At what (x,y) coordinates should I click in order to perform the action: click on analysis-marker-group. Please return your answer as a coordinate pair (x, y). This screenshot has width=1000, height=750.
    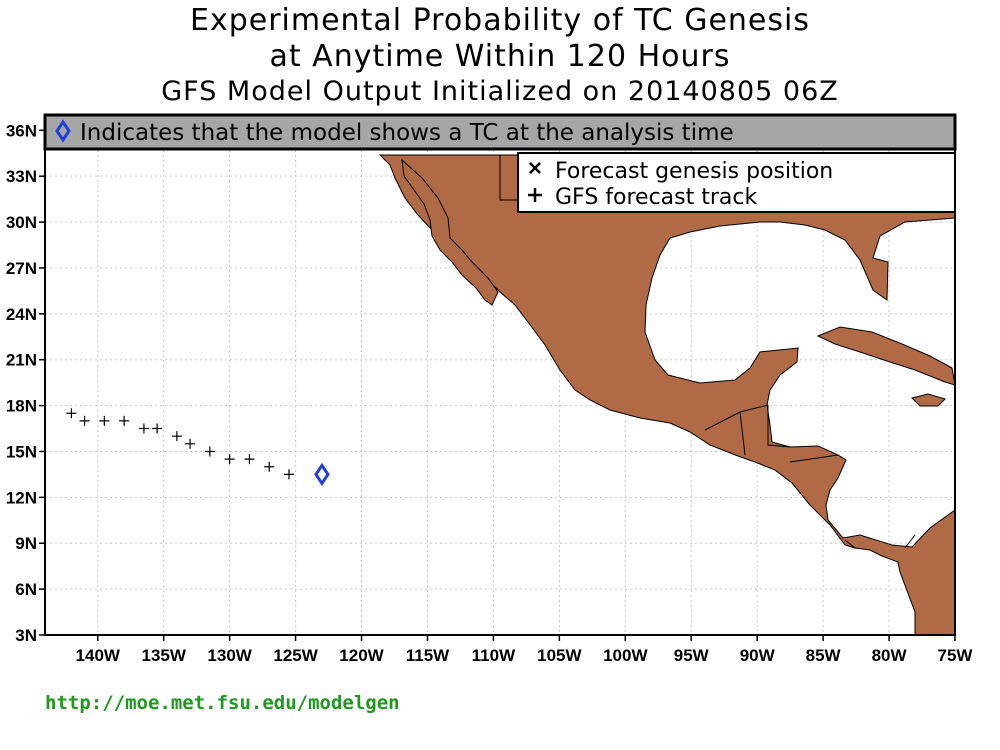
    Looking at the image, I should click on (322, 474).